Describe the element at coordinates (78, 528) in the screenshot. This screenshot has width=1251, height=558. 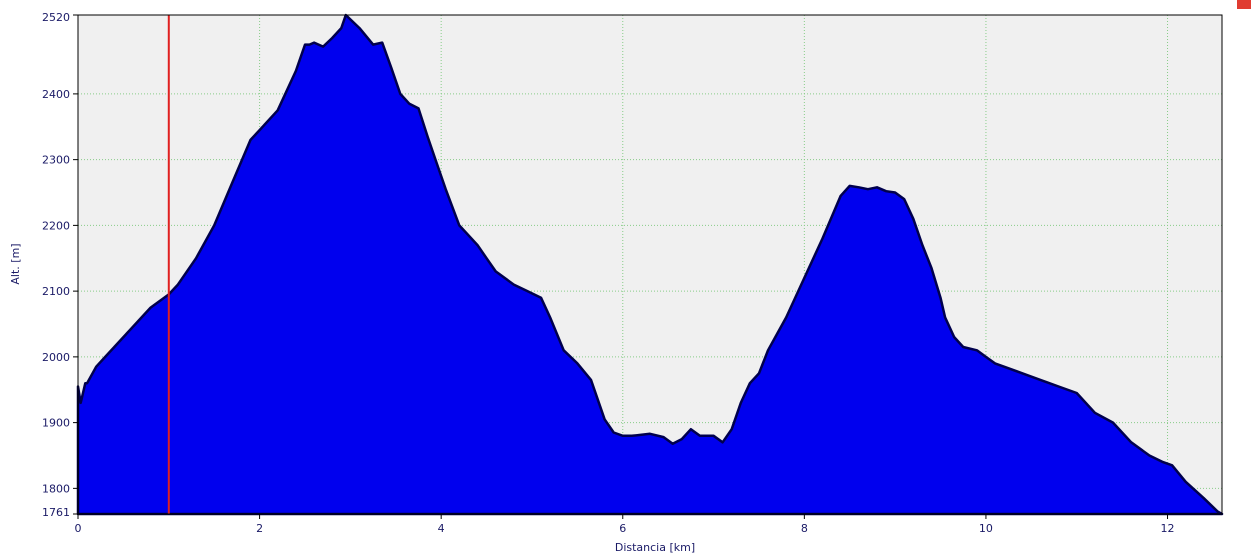
I see `x-tick-label: 0` at that location.